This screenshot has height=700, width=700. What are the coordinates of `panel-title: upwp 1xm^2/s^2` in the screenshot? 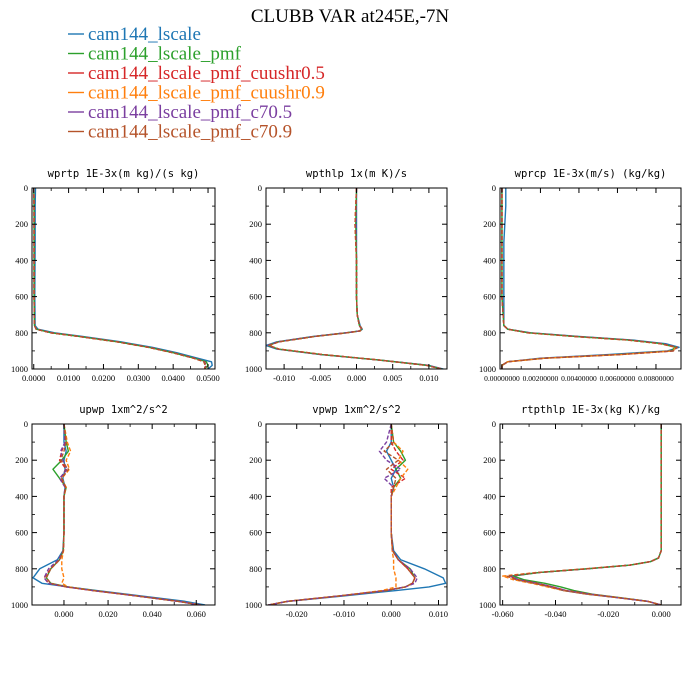 It's located at (123, 410).